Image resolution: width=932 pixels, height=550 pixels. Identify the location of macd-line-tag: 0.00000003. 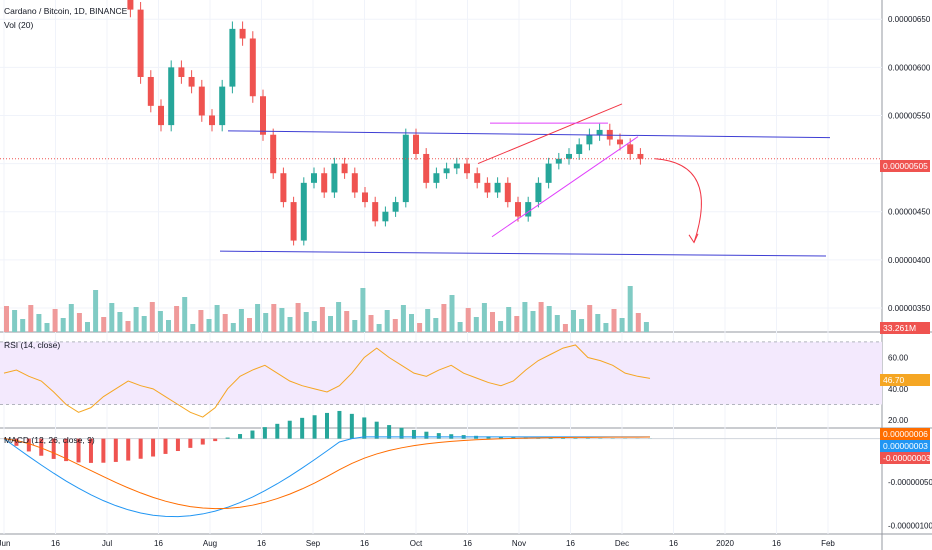
(905, 446).